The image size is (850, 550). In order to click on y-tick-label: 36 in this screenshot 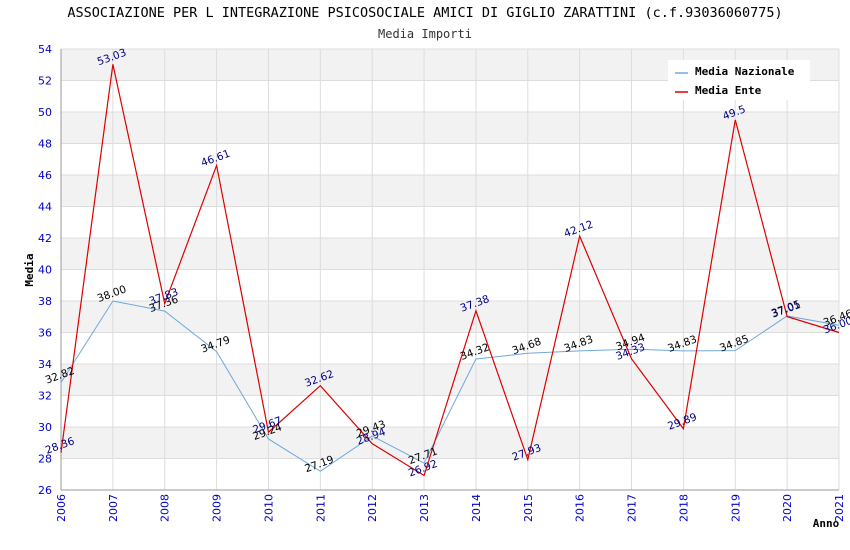, I will do `click(45, 333)`.